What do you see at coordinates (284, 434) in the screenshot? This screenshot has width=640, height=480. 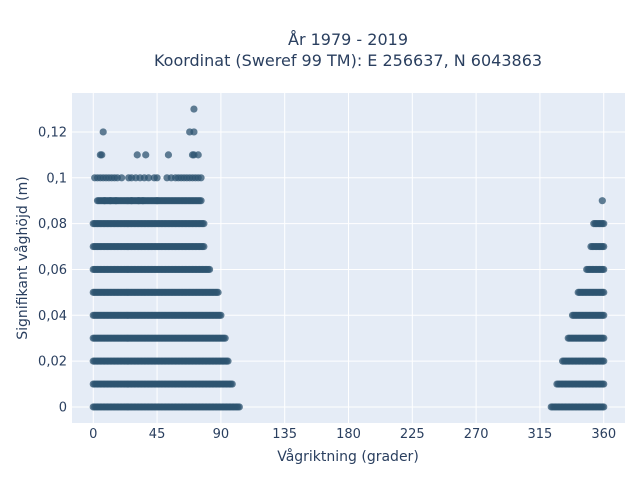 I see `x-tick-label: 135` at bounding box center [284, 434].